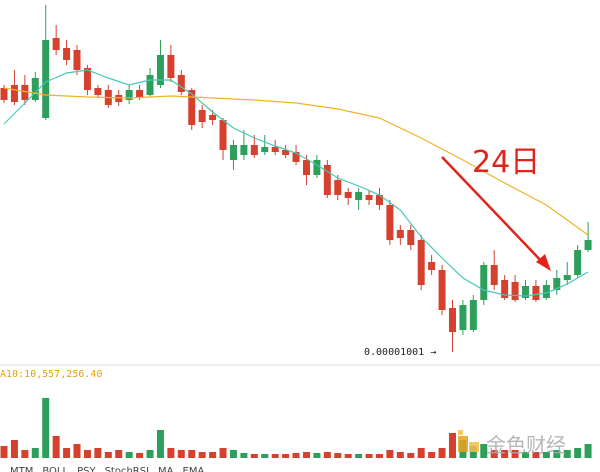  Describe the element at coordinates (543, 262) in the screenshot. I see `annotation-arrowhead` at that location.